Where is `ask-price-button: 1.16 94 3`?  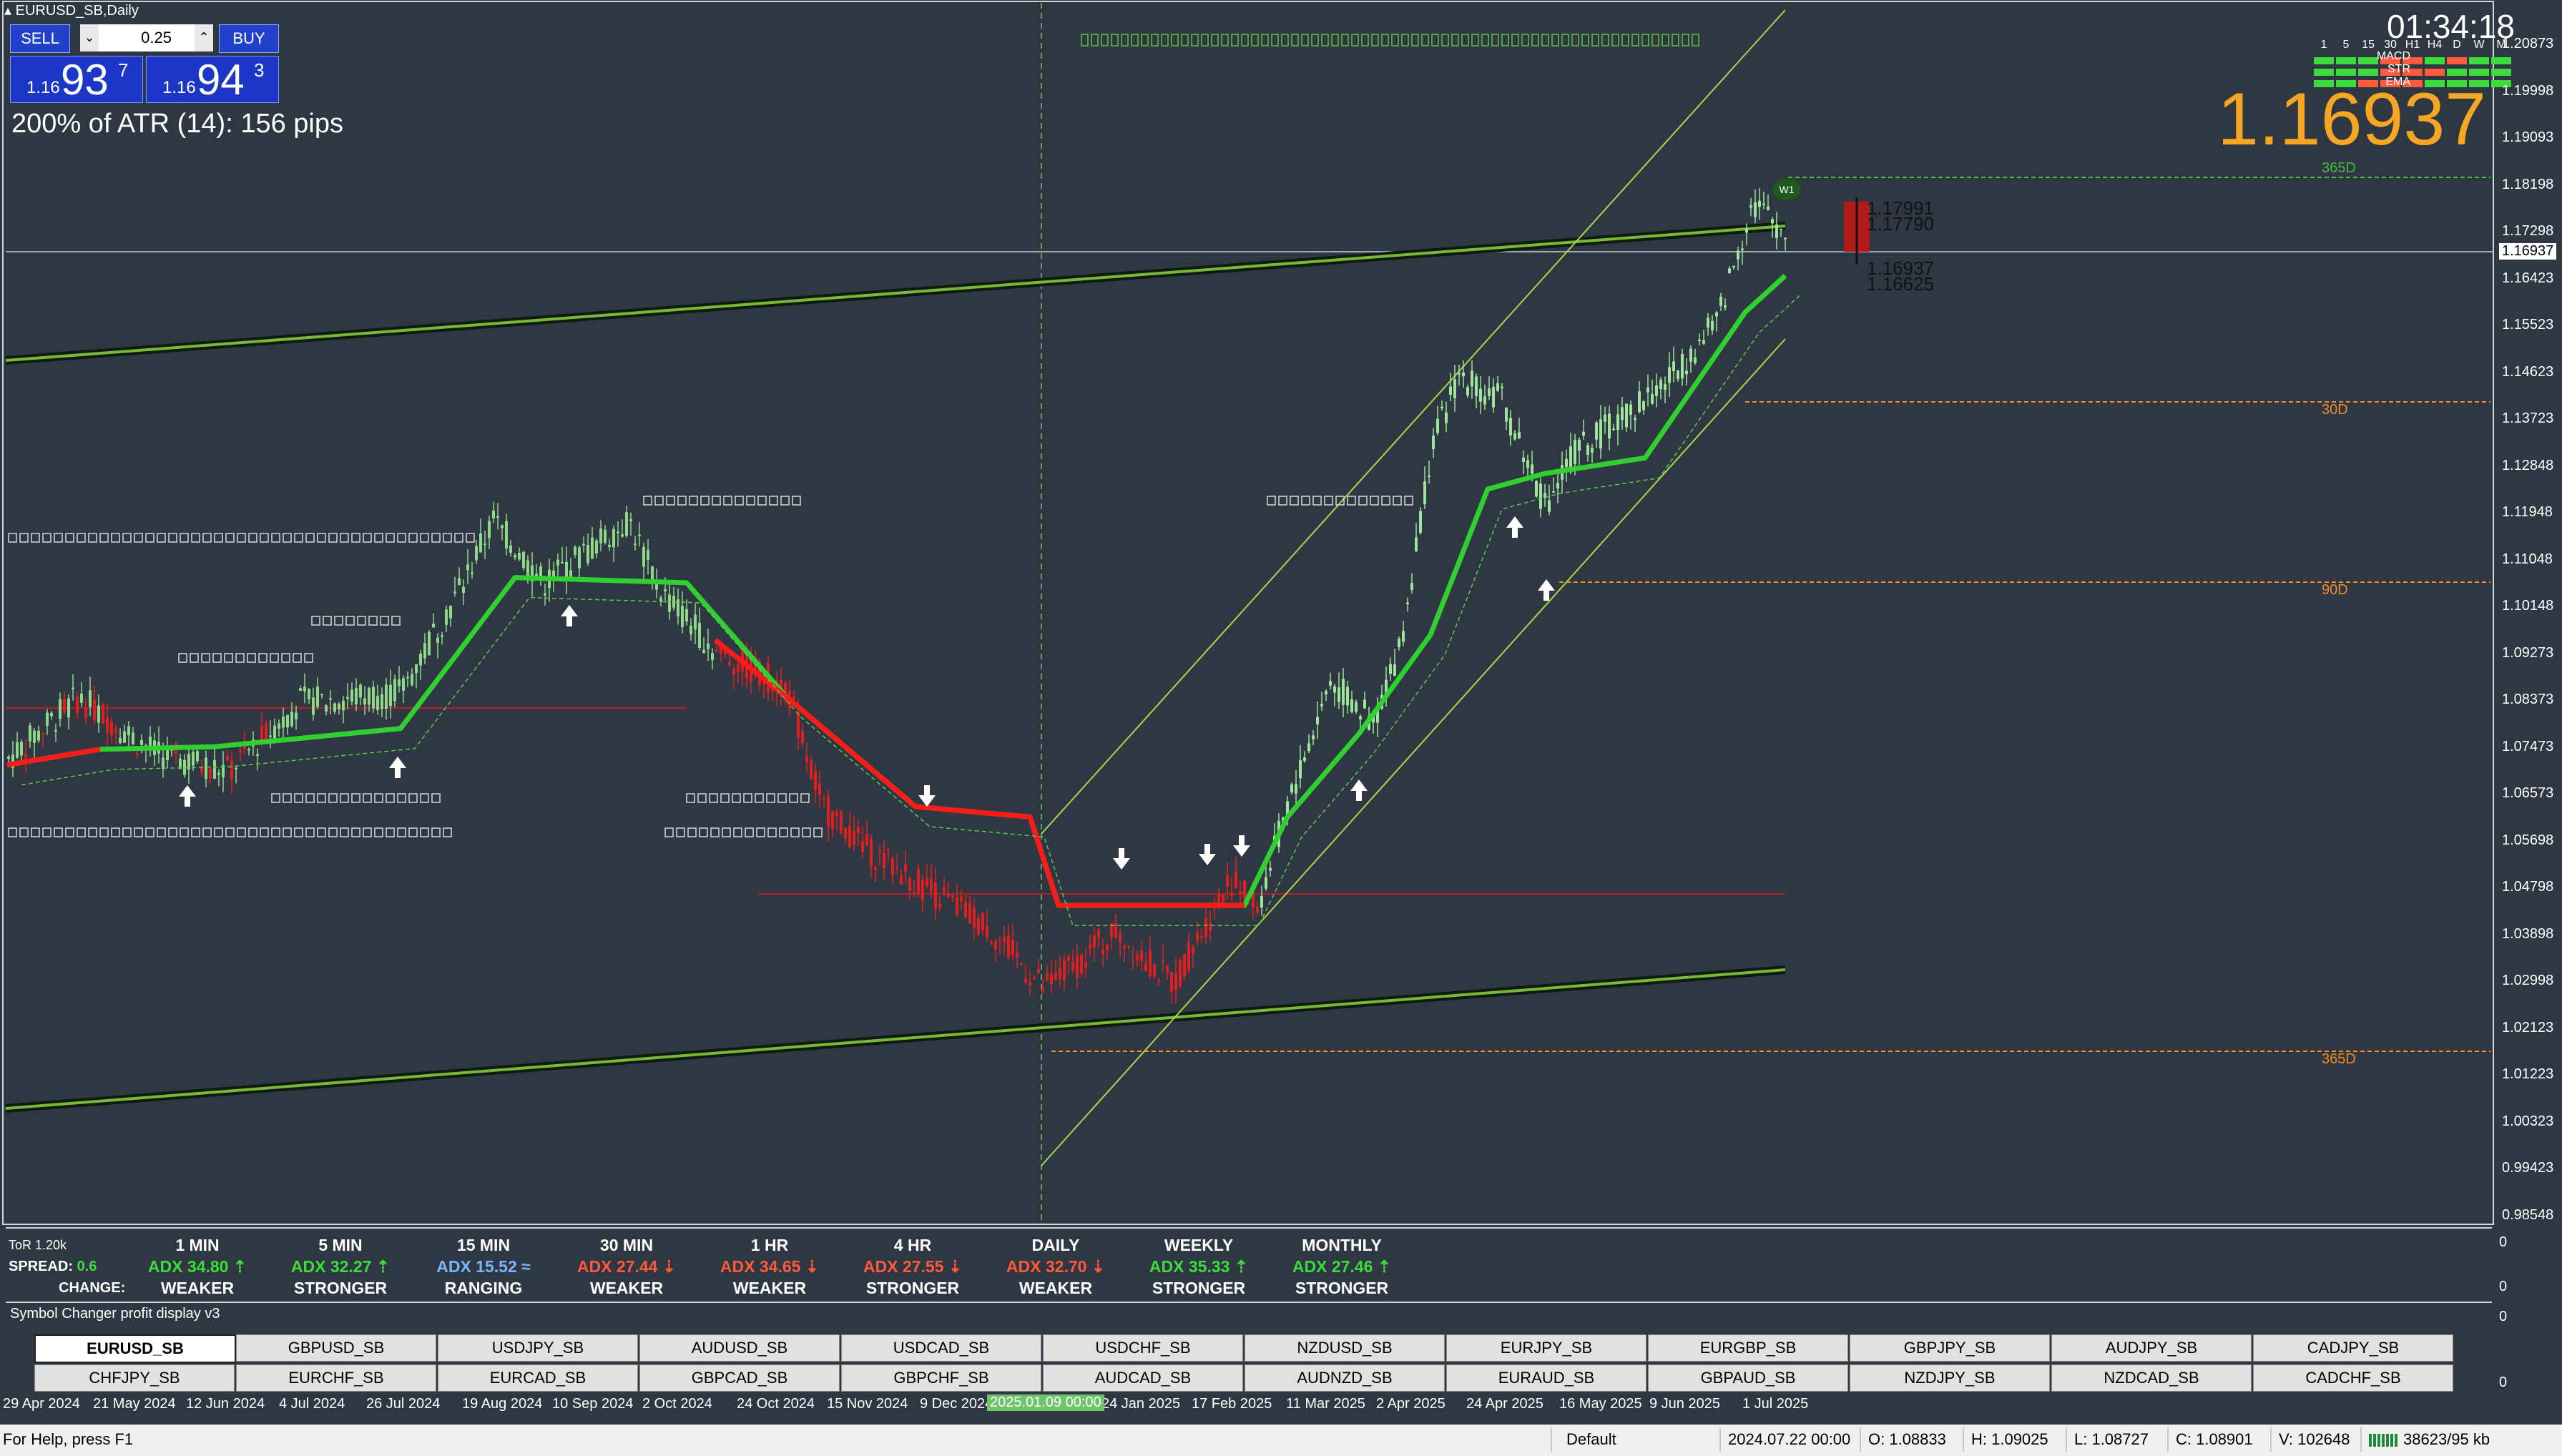
ask-price-button: 1.16 94 3 is located at coordinates (212, 80).